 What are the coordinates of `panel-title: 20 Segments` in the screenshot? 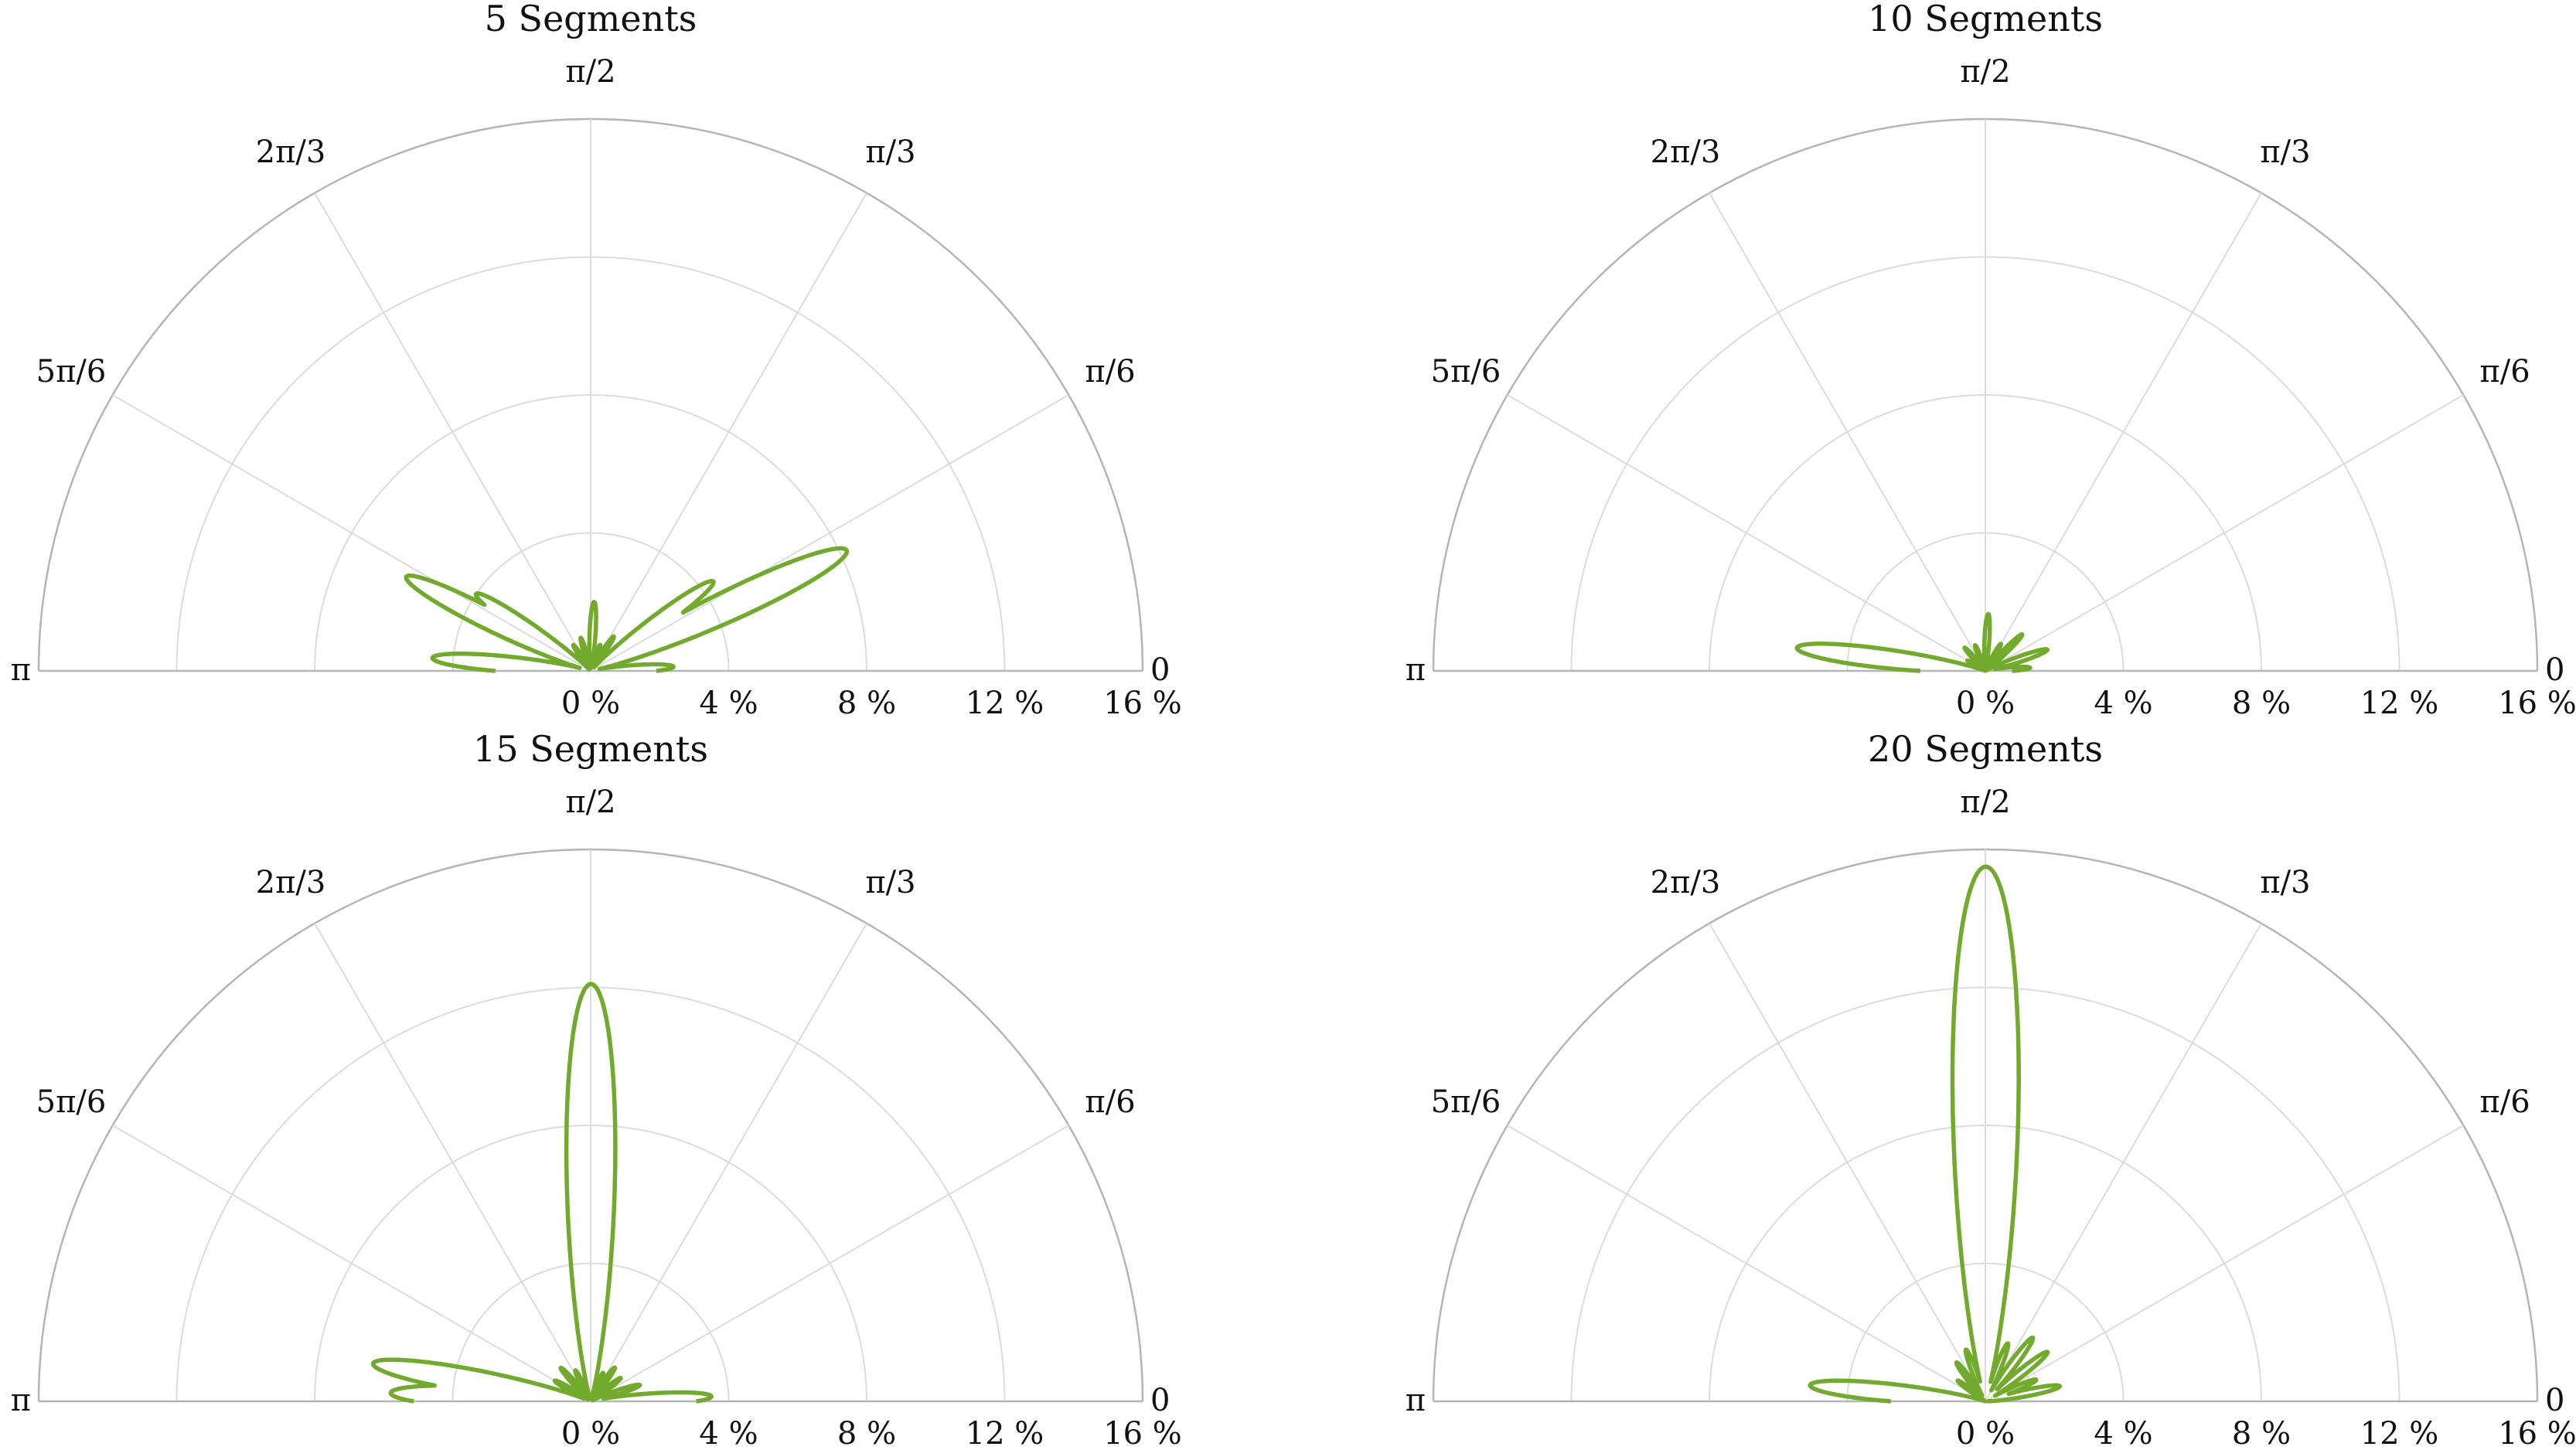 It's located at (1985, 749).